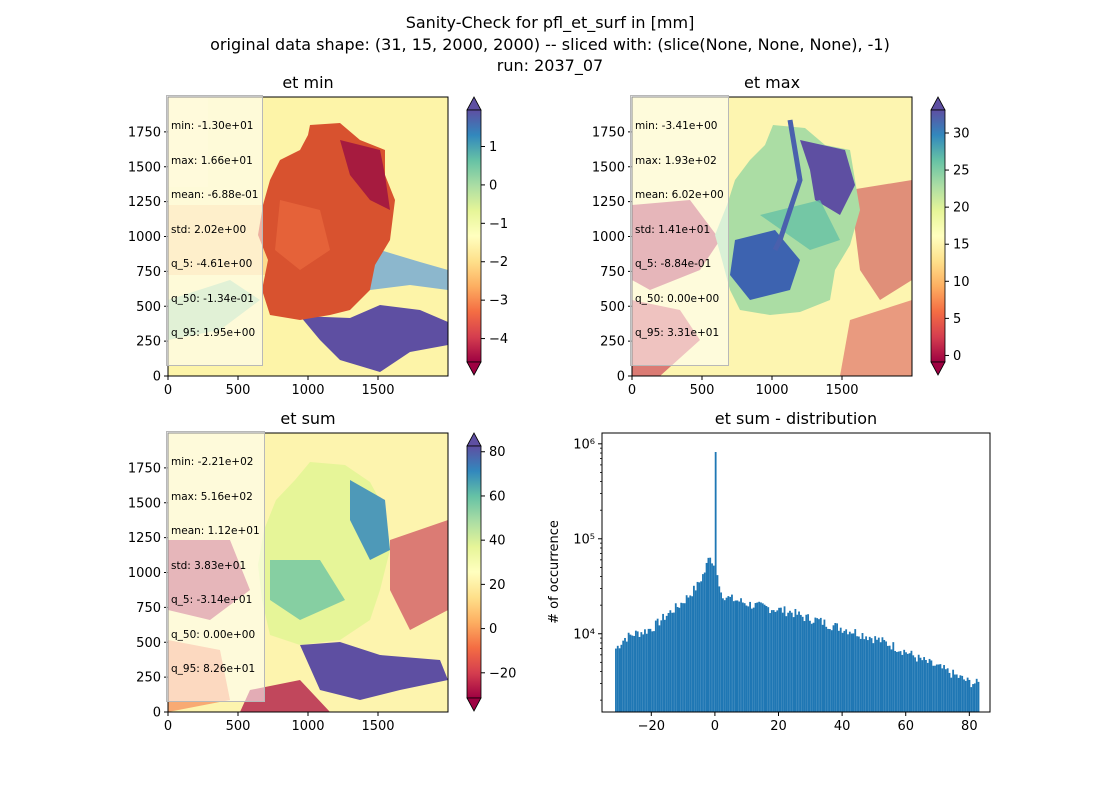 This screenshot has height=800, width=1100. I want to click on x-tick-label: 20, so click(778, 726).